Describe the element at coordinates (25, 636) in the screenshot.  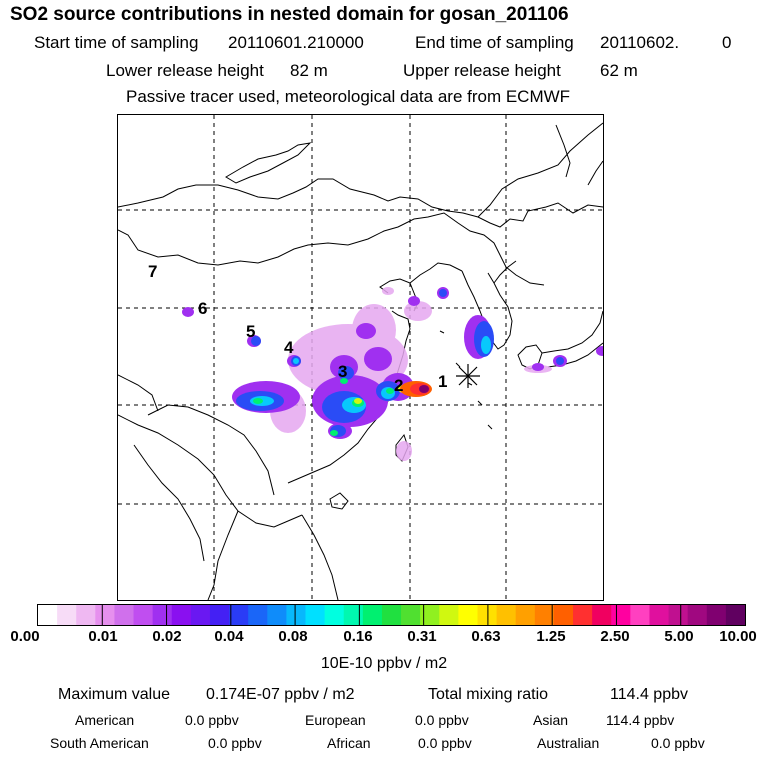
I see `colorbar-tick: 0.00` at that location.